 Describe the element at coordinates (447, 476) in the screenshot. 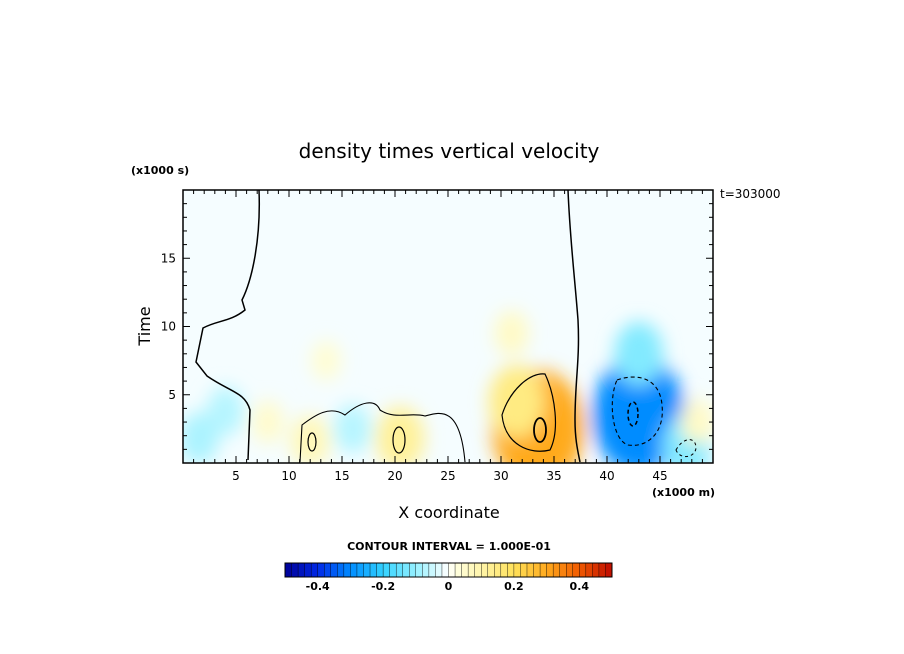

I see `x-tick-label: 25` at that location.